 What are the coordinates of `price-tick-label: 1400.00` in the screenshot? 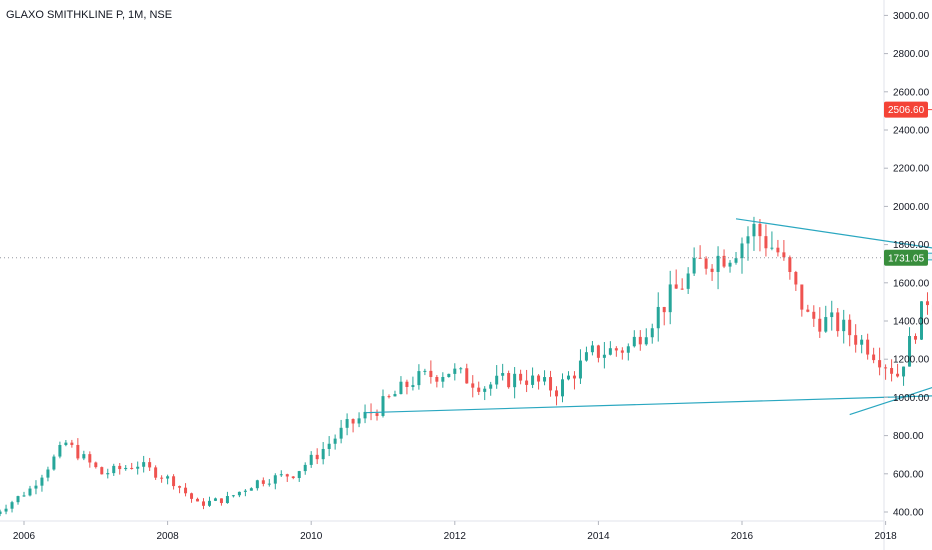 It's located at (911, 322).